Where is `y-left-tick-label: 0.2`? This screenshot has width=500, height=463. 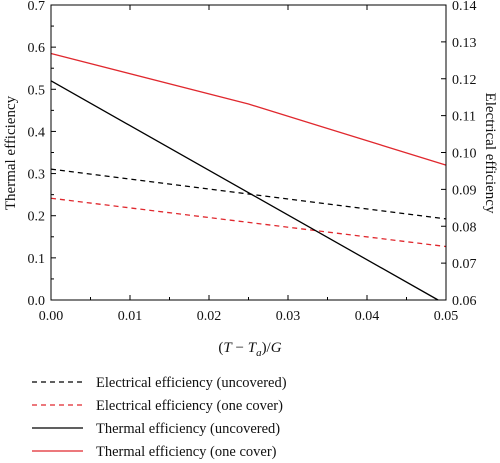 y-left-tick-label: 0.2 is located at coordinates (37, 217).